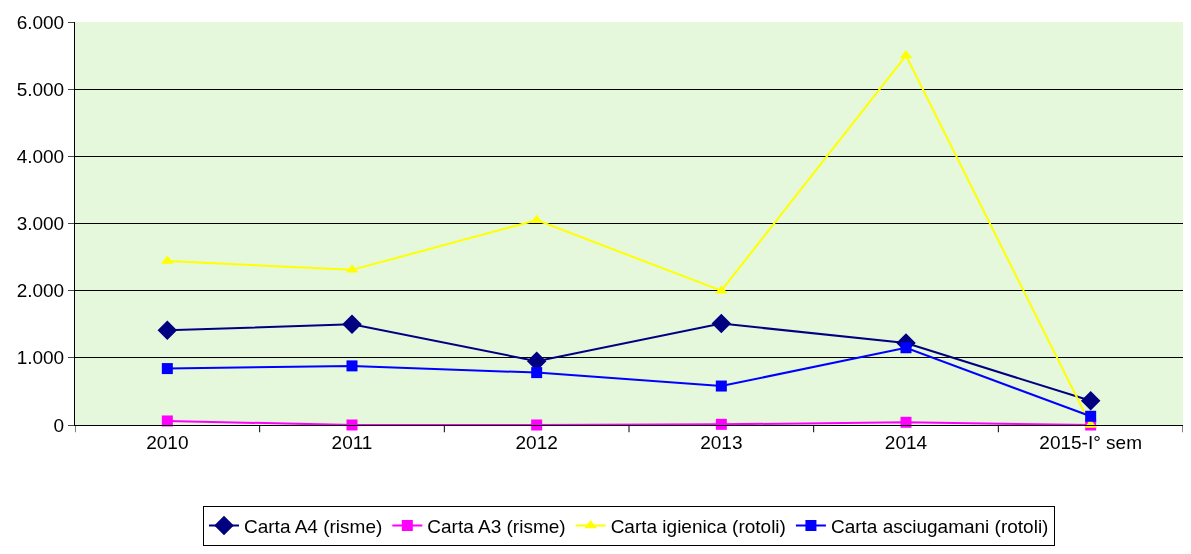 This screenshot has width=1191, height=554. I want to click on y-tick-label: 5.000, so click(40, 89).